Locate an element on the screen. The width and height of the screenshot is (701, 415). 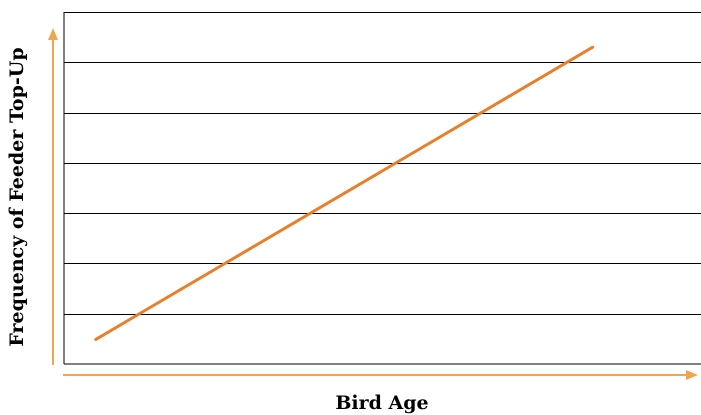
y-axis-title: Frequency of Feeder Top-Up is located at coordinates (17, 196).